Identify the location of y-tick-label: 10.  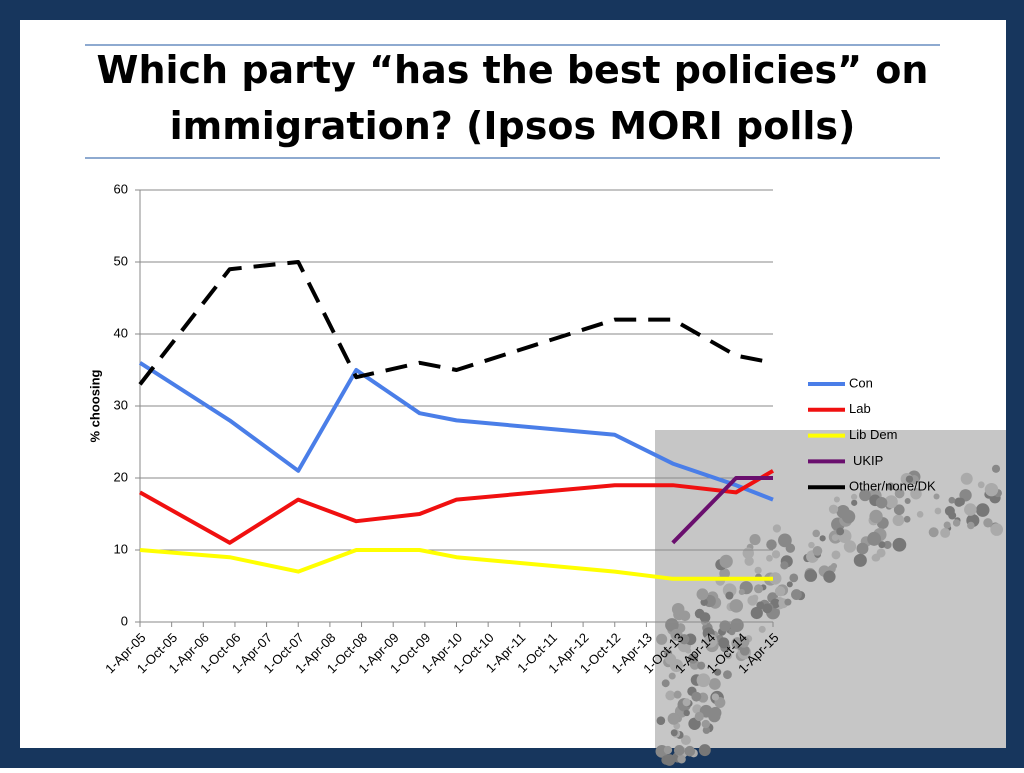
(121, 548).